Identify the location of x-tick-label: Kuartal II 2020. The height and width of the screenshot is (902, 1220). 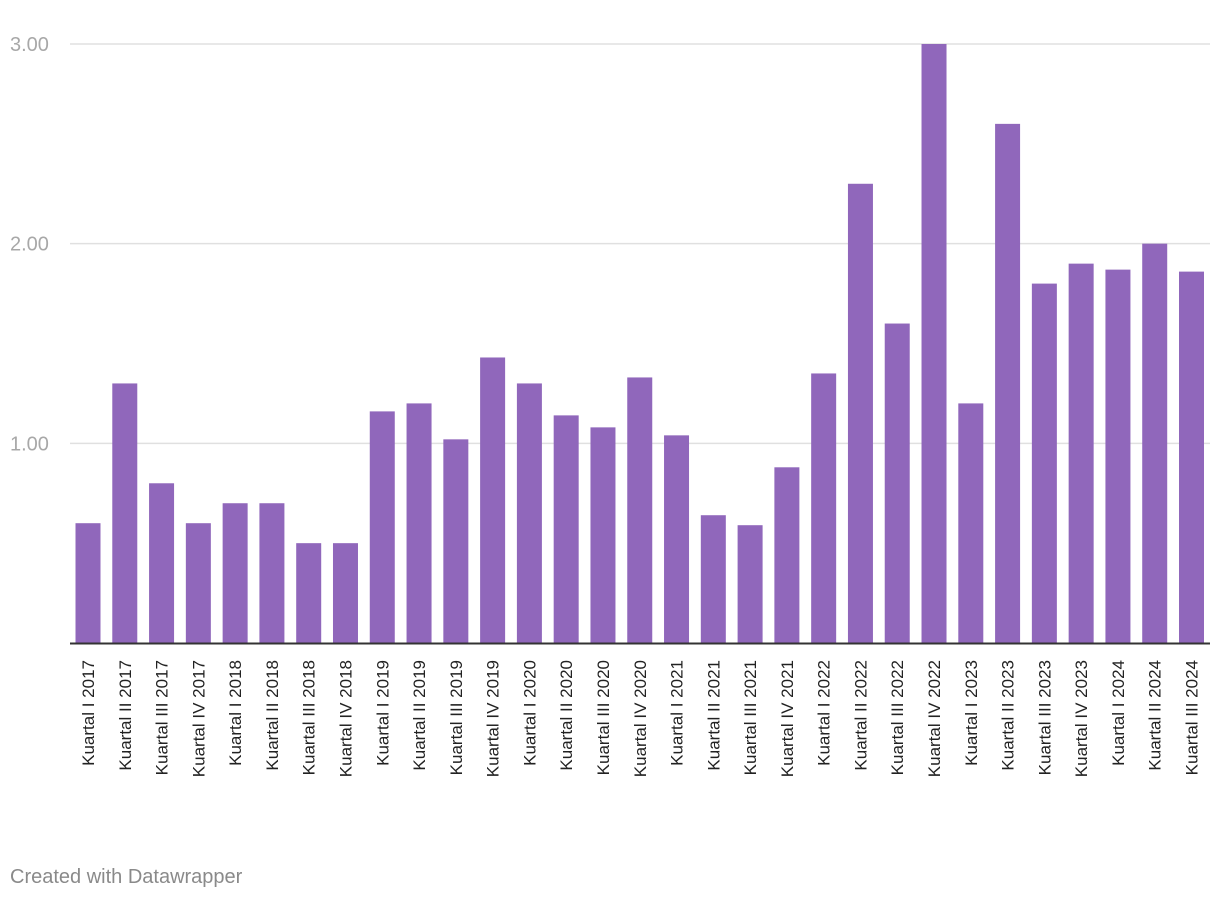
(566, 715).